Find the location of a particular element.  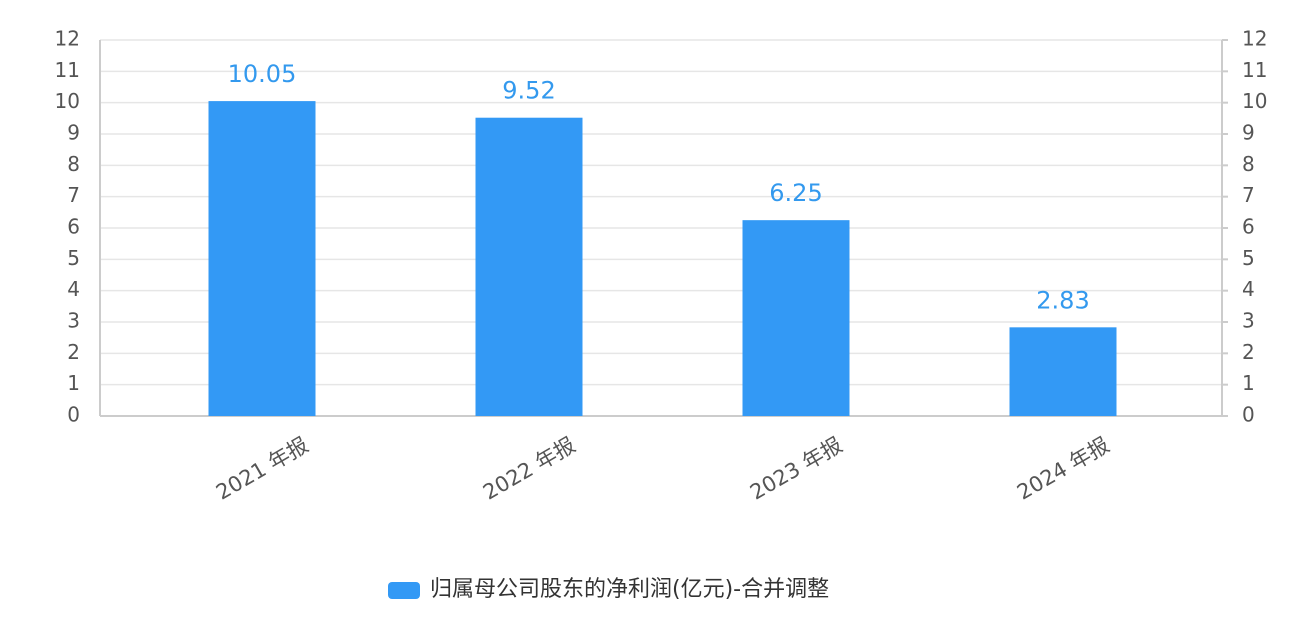

y-tick-label: 7 is located at coordinates (73, 195).